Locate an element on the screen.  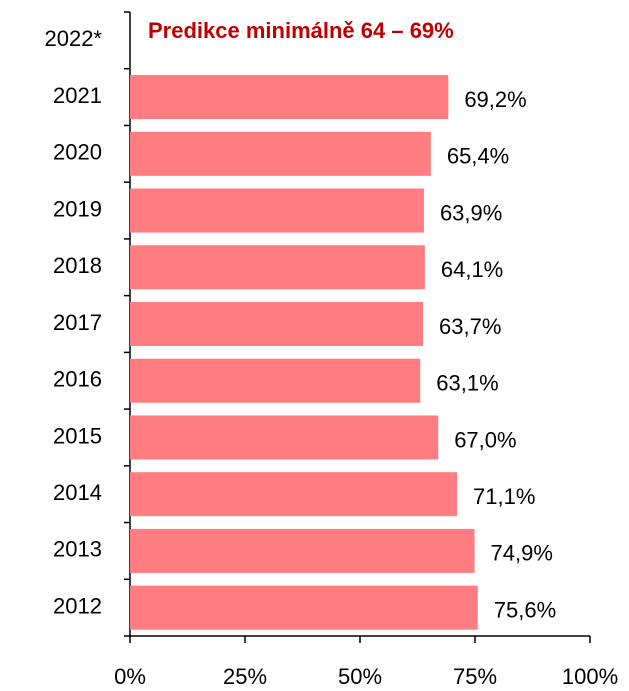
y-tick-label: 2017 is located at coordinates (77, 322).